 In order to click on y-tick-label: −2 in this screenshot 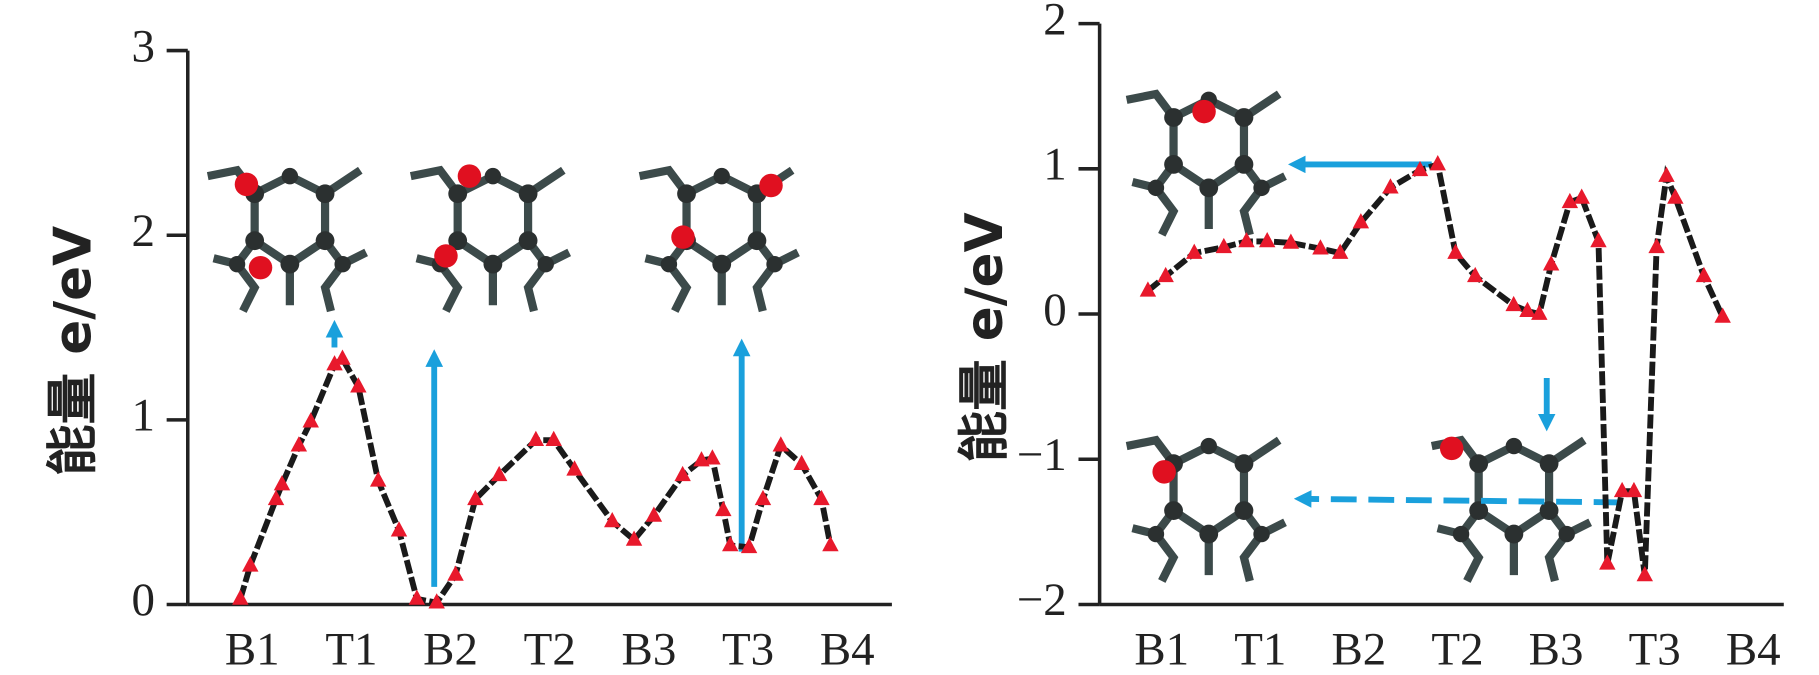, I will do `click(1042, 600)`.